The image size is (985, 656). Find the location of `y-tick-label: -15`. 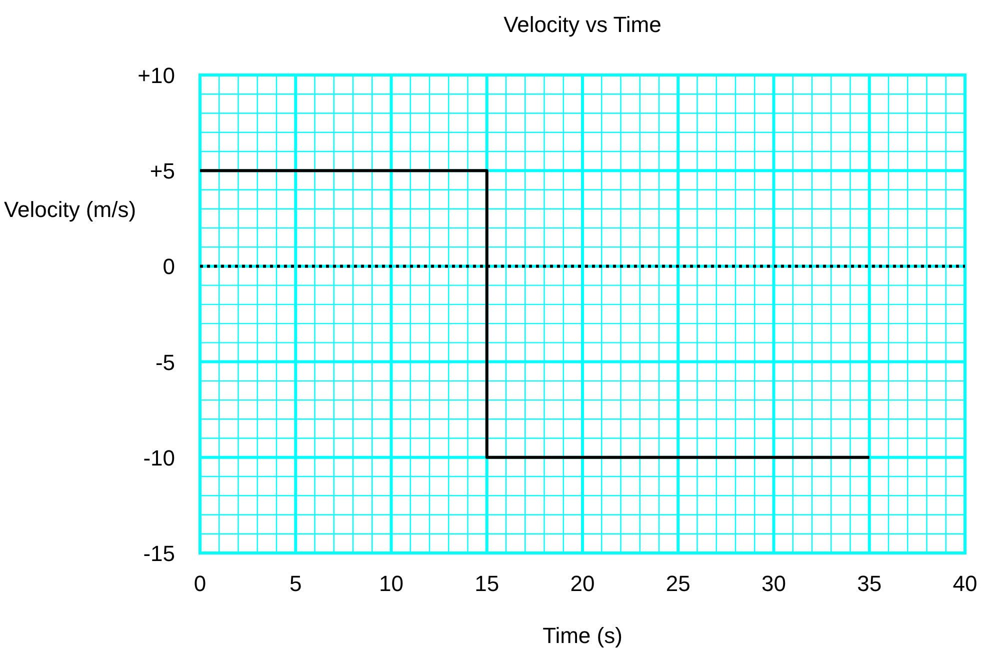

y-tick-label: -15 is located at coordinates (159, 553).